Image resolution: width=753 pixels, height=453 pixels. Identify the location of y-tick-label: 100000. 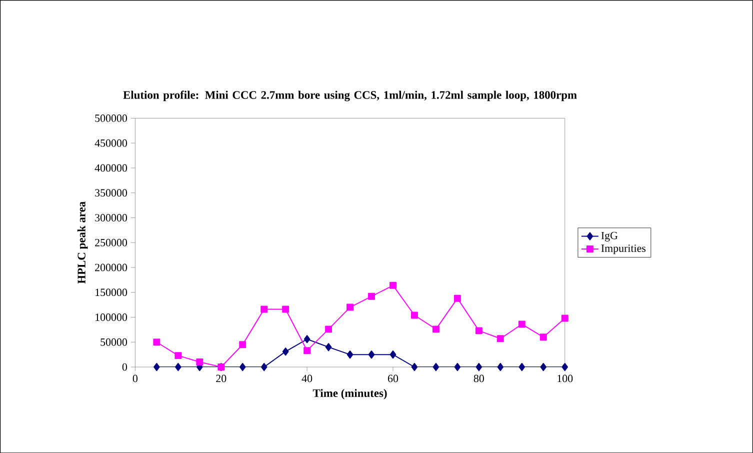
(112, 317).